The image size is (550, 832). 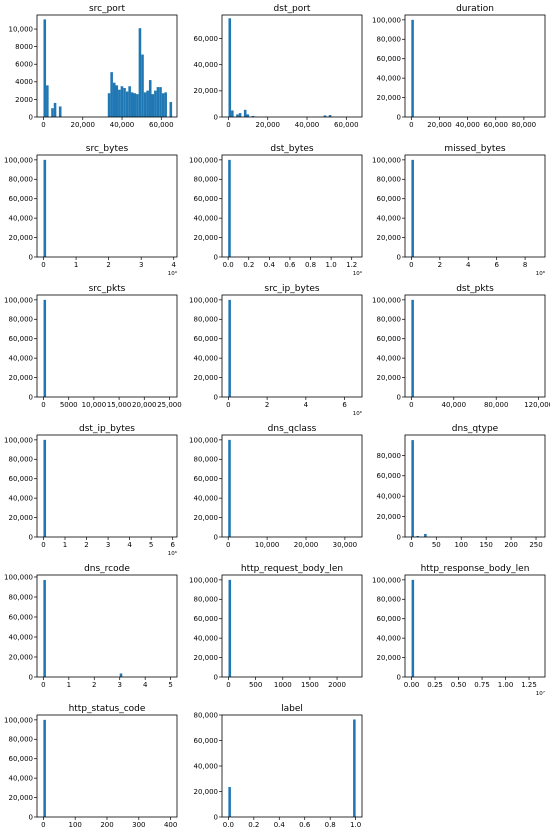 I want to click on x-tick-label: 0.50, so click(x=459, y=685).